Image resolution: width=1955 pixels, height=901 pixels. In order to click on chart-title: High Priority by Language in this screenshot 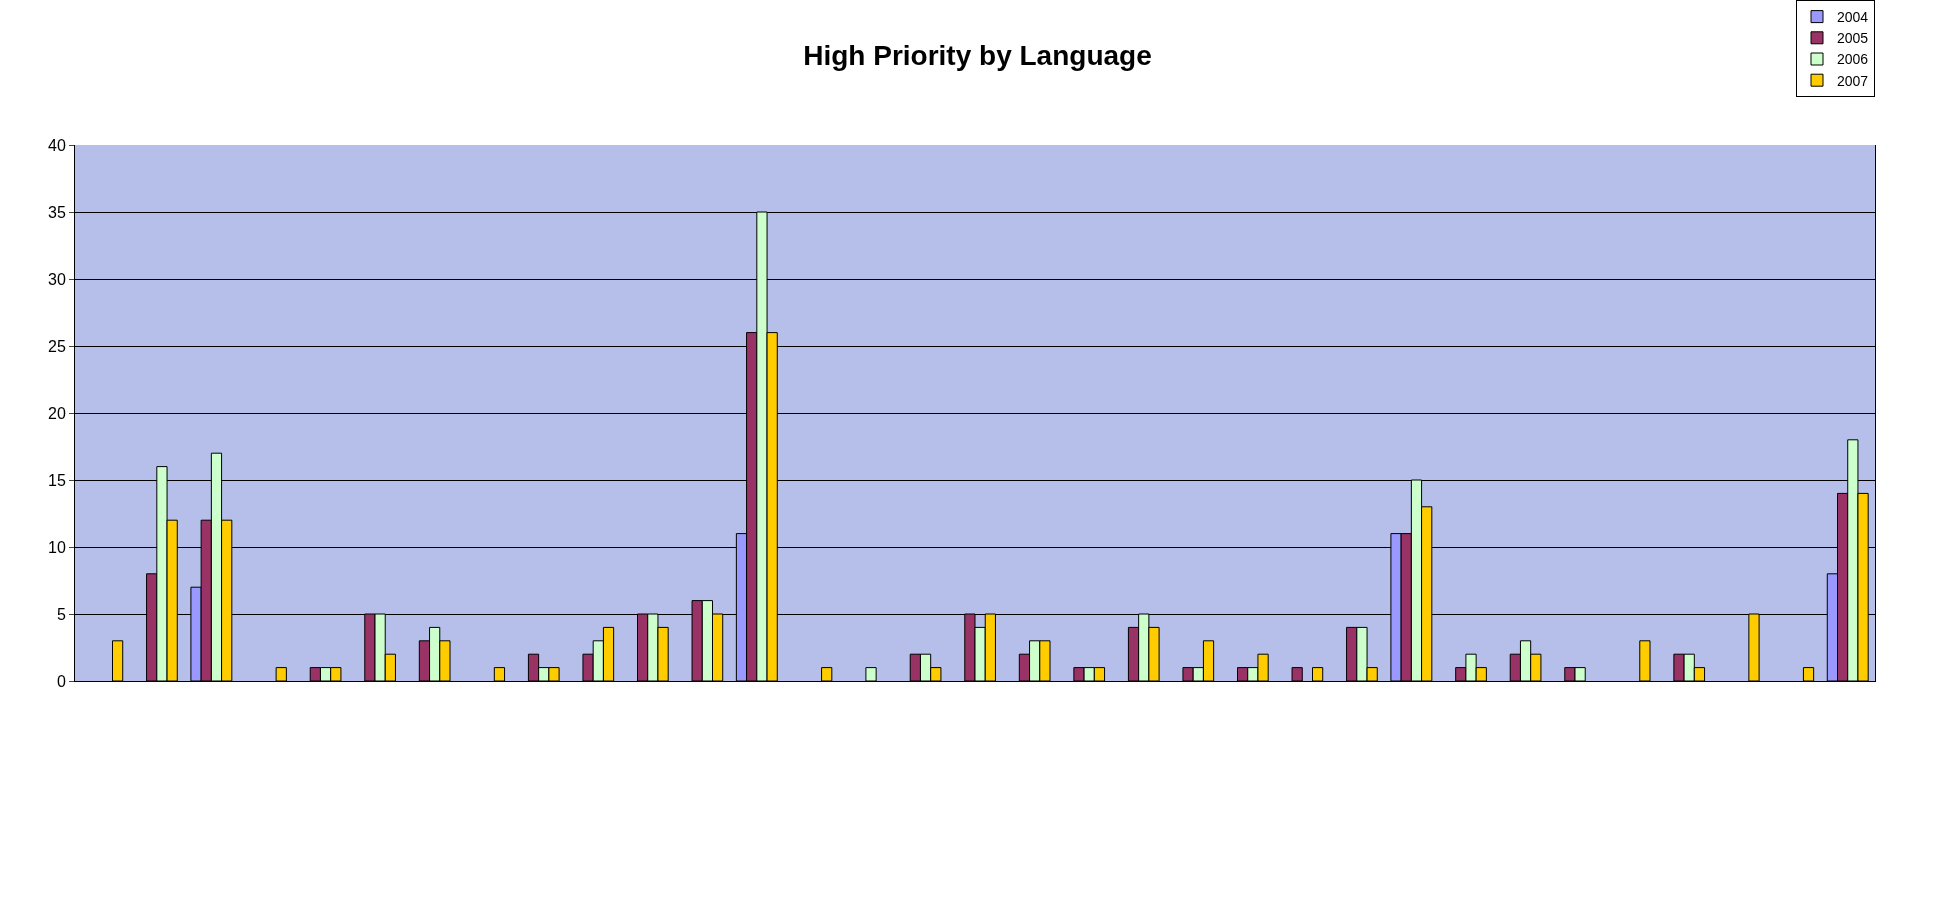, I will do `click(977, 55)`.